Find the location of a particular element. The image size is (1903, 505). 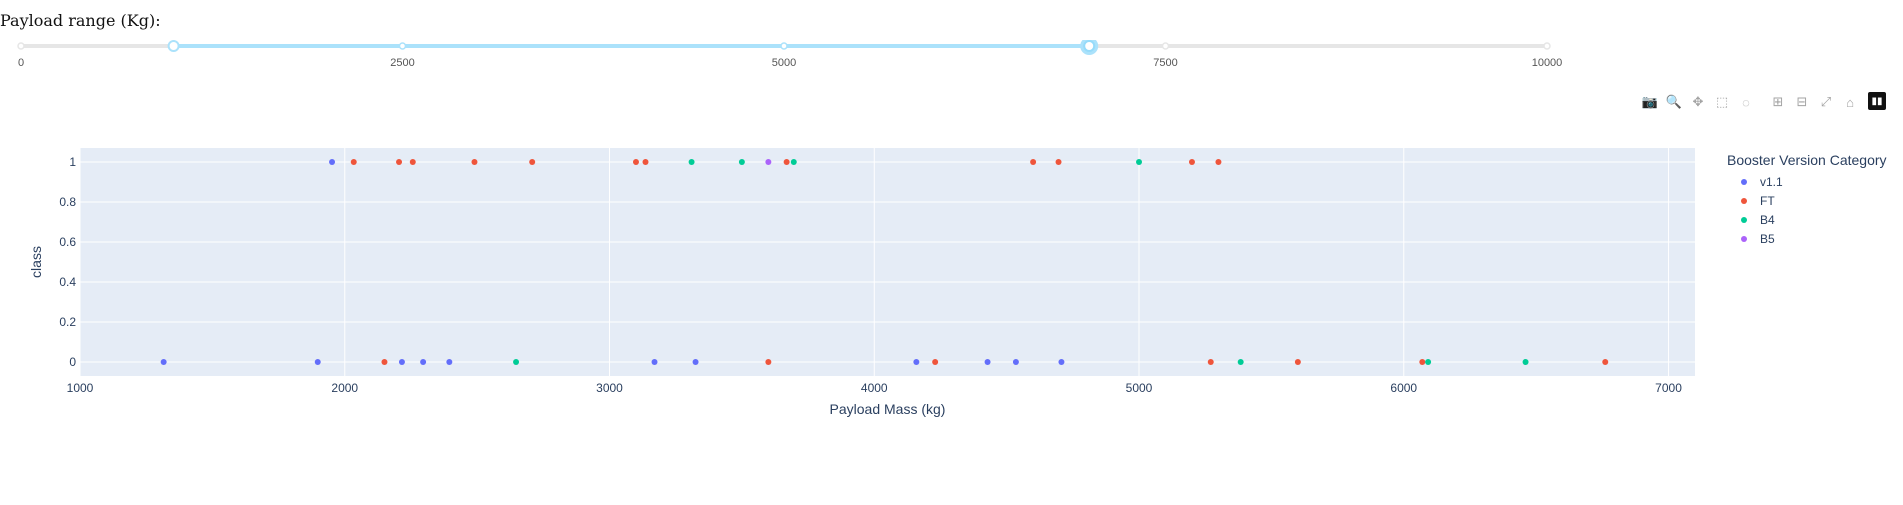

autoscale-icon: ⤢ is located at coordinates (1826, 101).